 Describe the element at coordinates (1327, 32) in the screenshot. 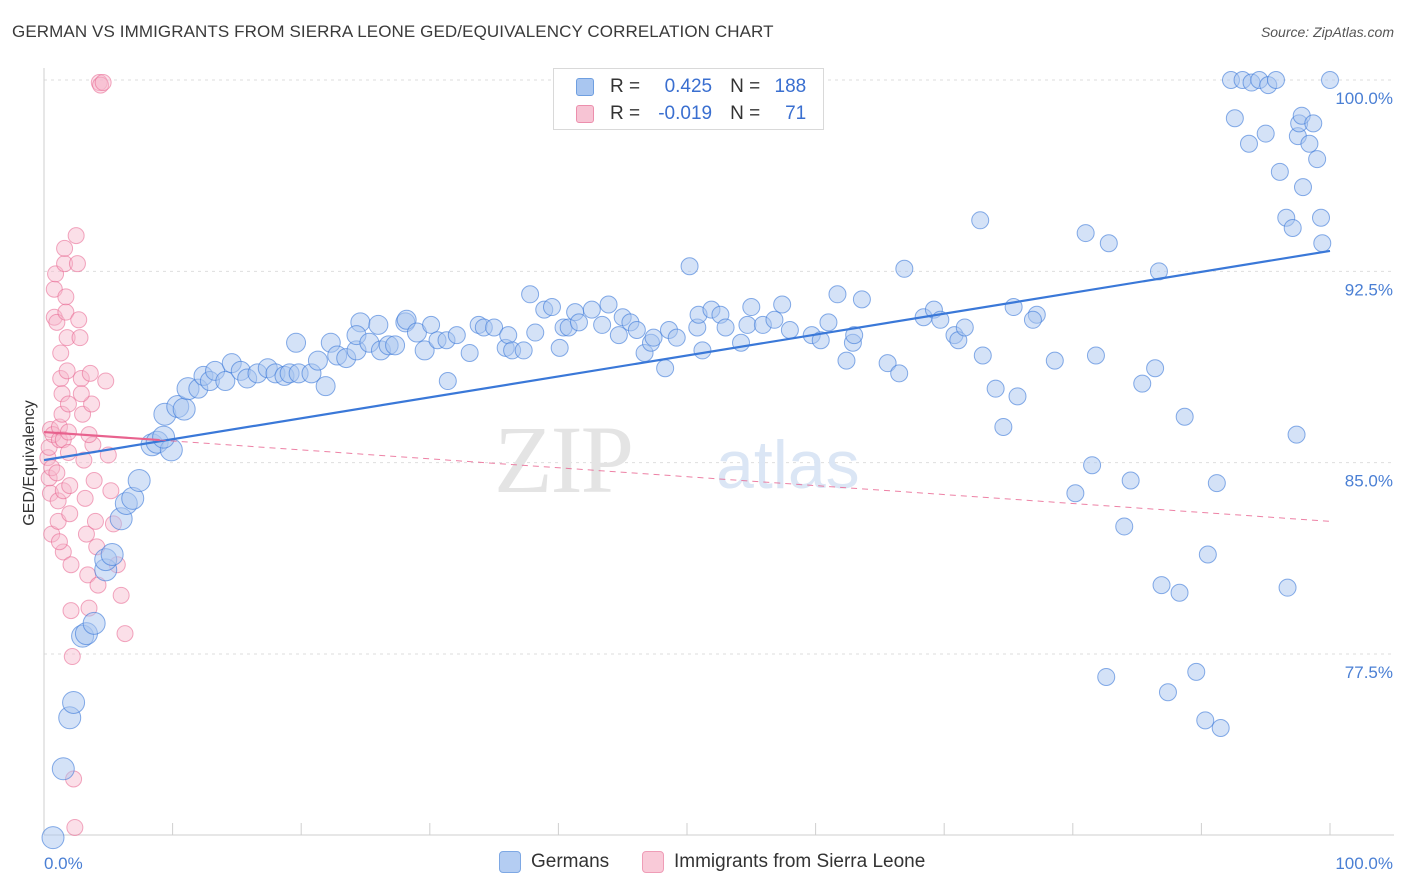

I see `source-label: Source: ZipAtlas.com` at that location.